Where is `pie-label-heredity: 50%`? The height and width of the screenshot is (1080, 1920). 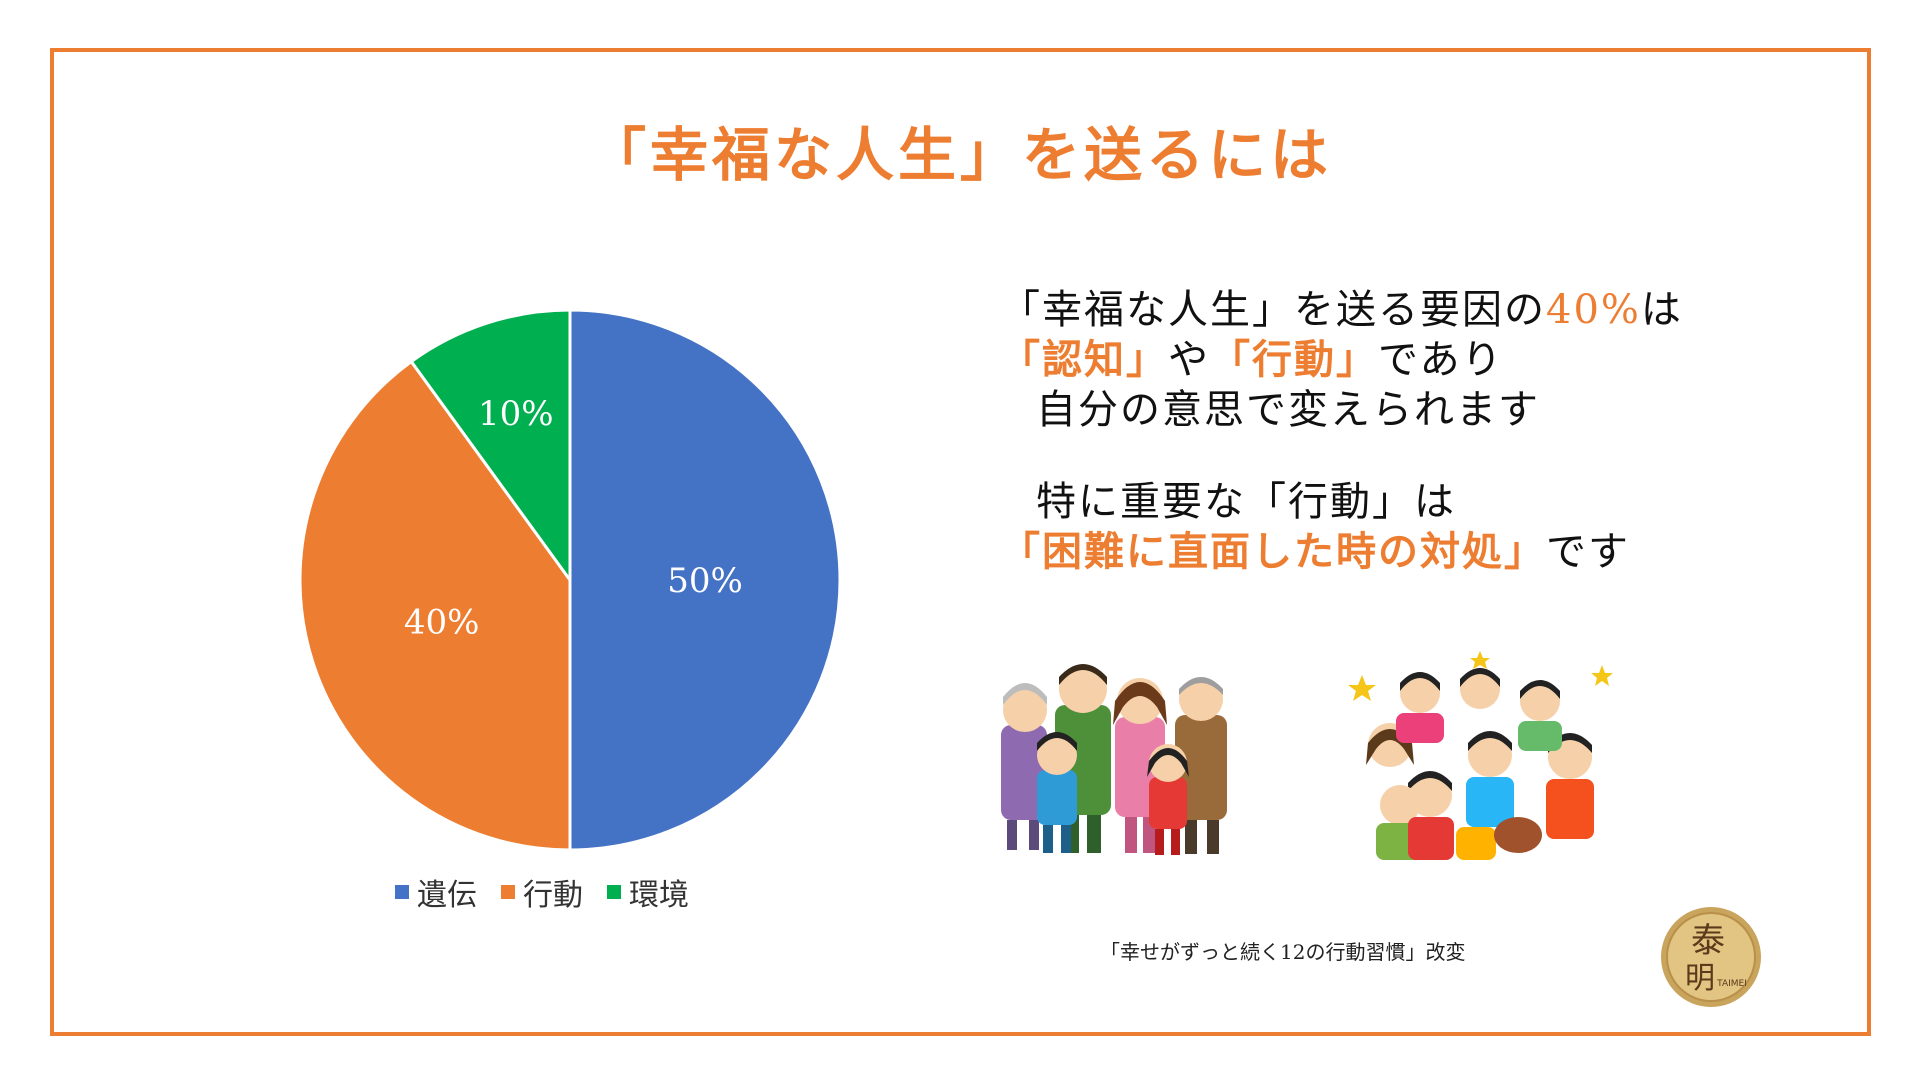 pie-label-heredity: 50% is located at coordinates (705, 581).